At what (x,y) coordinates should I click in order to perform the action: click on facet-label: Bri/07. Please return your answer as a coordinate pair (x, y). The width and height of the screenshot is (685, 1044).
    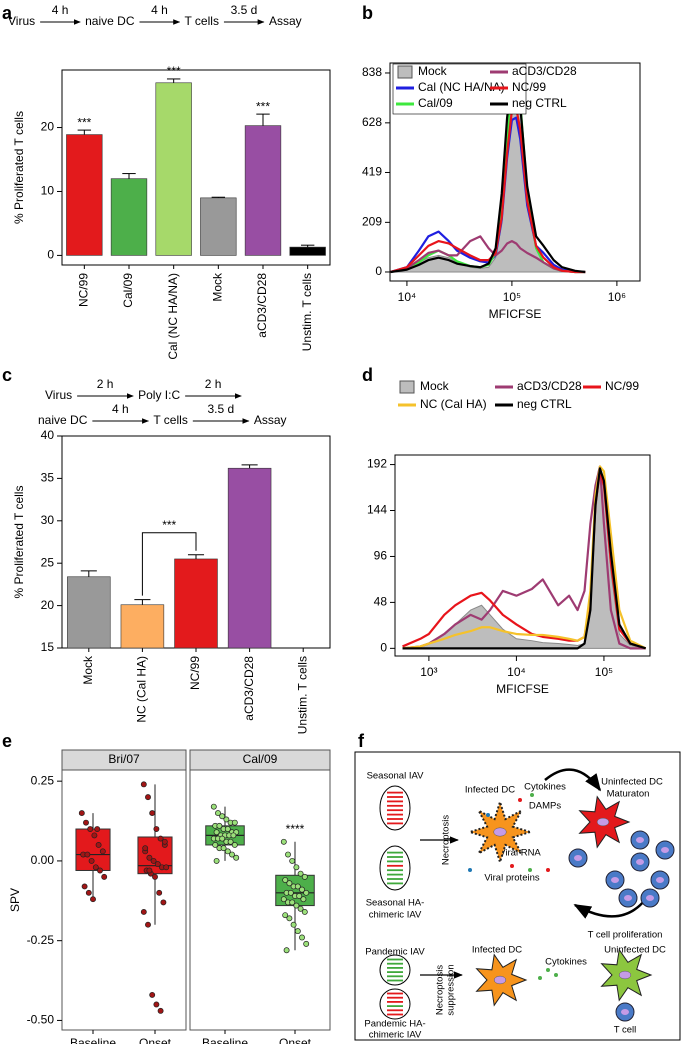
    Looking at the image, I should click on (124, 759).